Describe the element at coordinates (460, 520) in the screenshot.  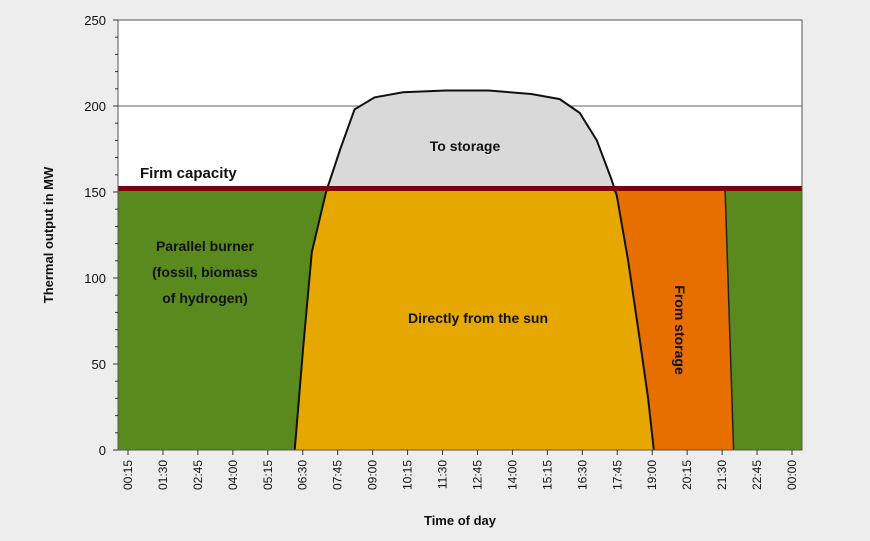
I see `x-axis-label: Time of day` at that location.